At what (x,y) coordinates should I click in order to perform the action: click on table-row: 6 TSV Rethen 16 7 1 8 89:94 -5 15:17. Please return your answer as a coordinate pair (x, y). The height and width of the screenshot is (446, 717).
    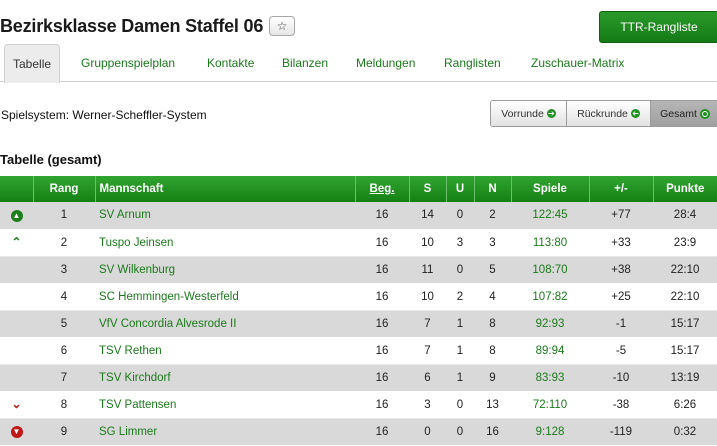
    Looking at the image, I should click on (358, 351).